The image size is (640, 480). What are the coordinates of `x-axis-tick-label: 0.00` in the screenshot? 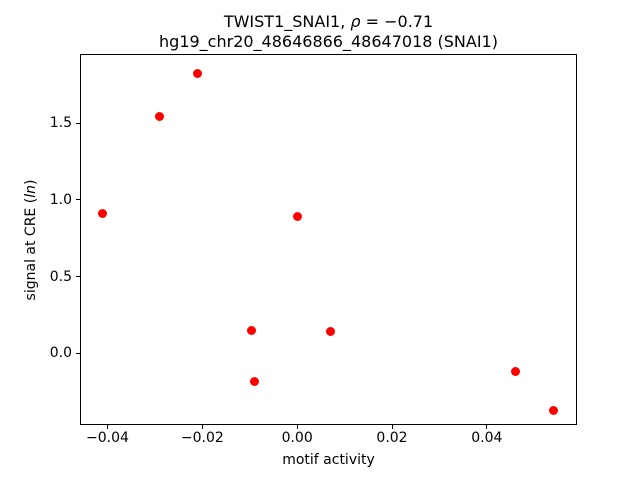 It's located at (297, 438).